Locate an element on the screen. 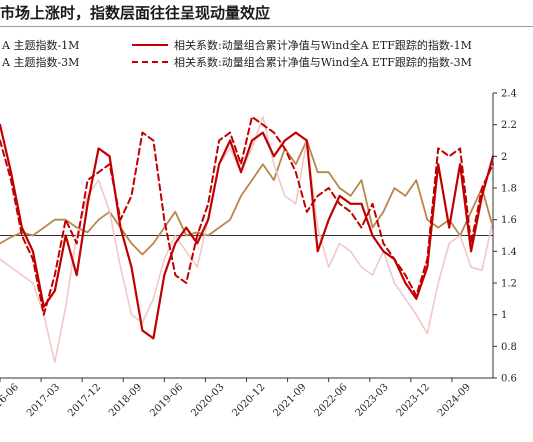 This screenshot has height=442, width=533. x-tick-label: 2023-12 is located at coordinates (413, 400).